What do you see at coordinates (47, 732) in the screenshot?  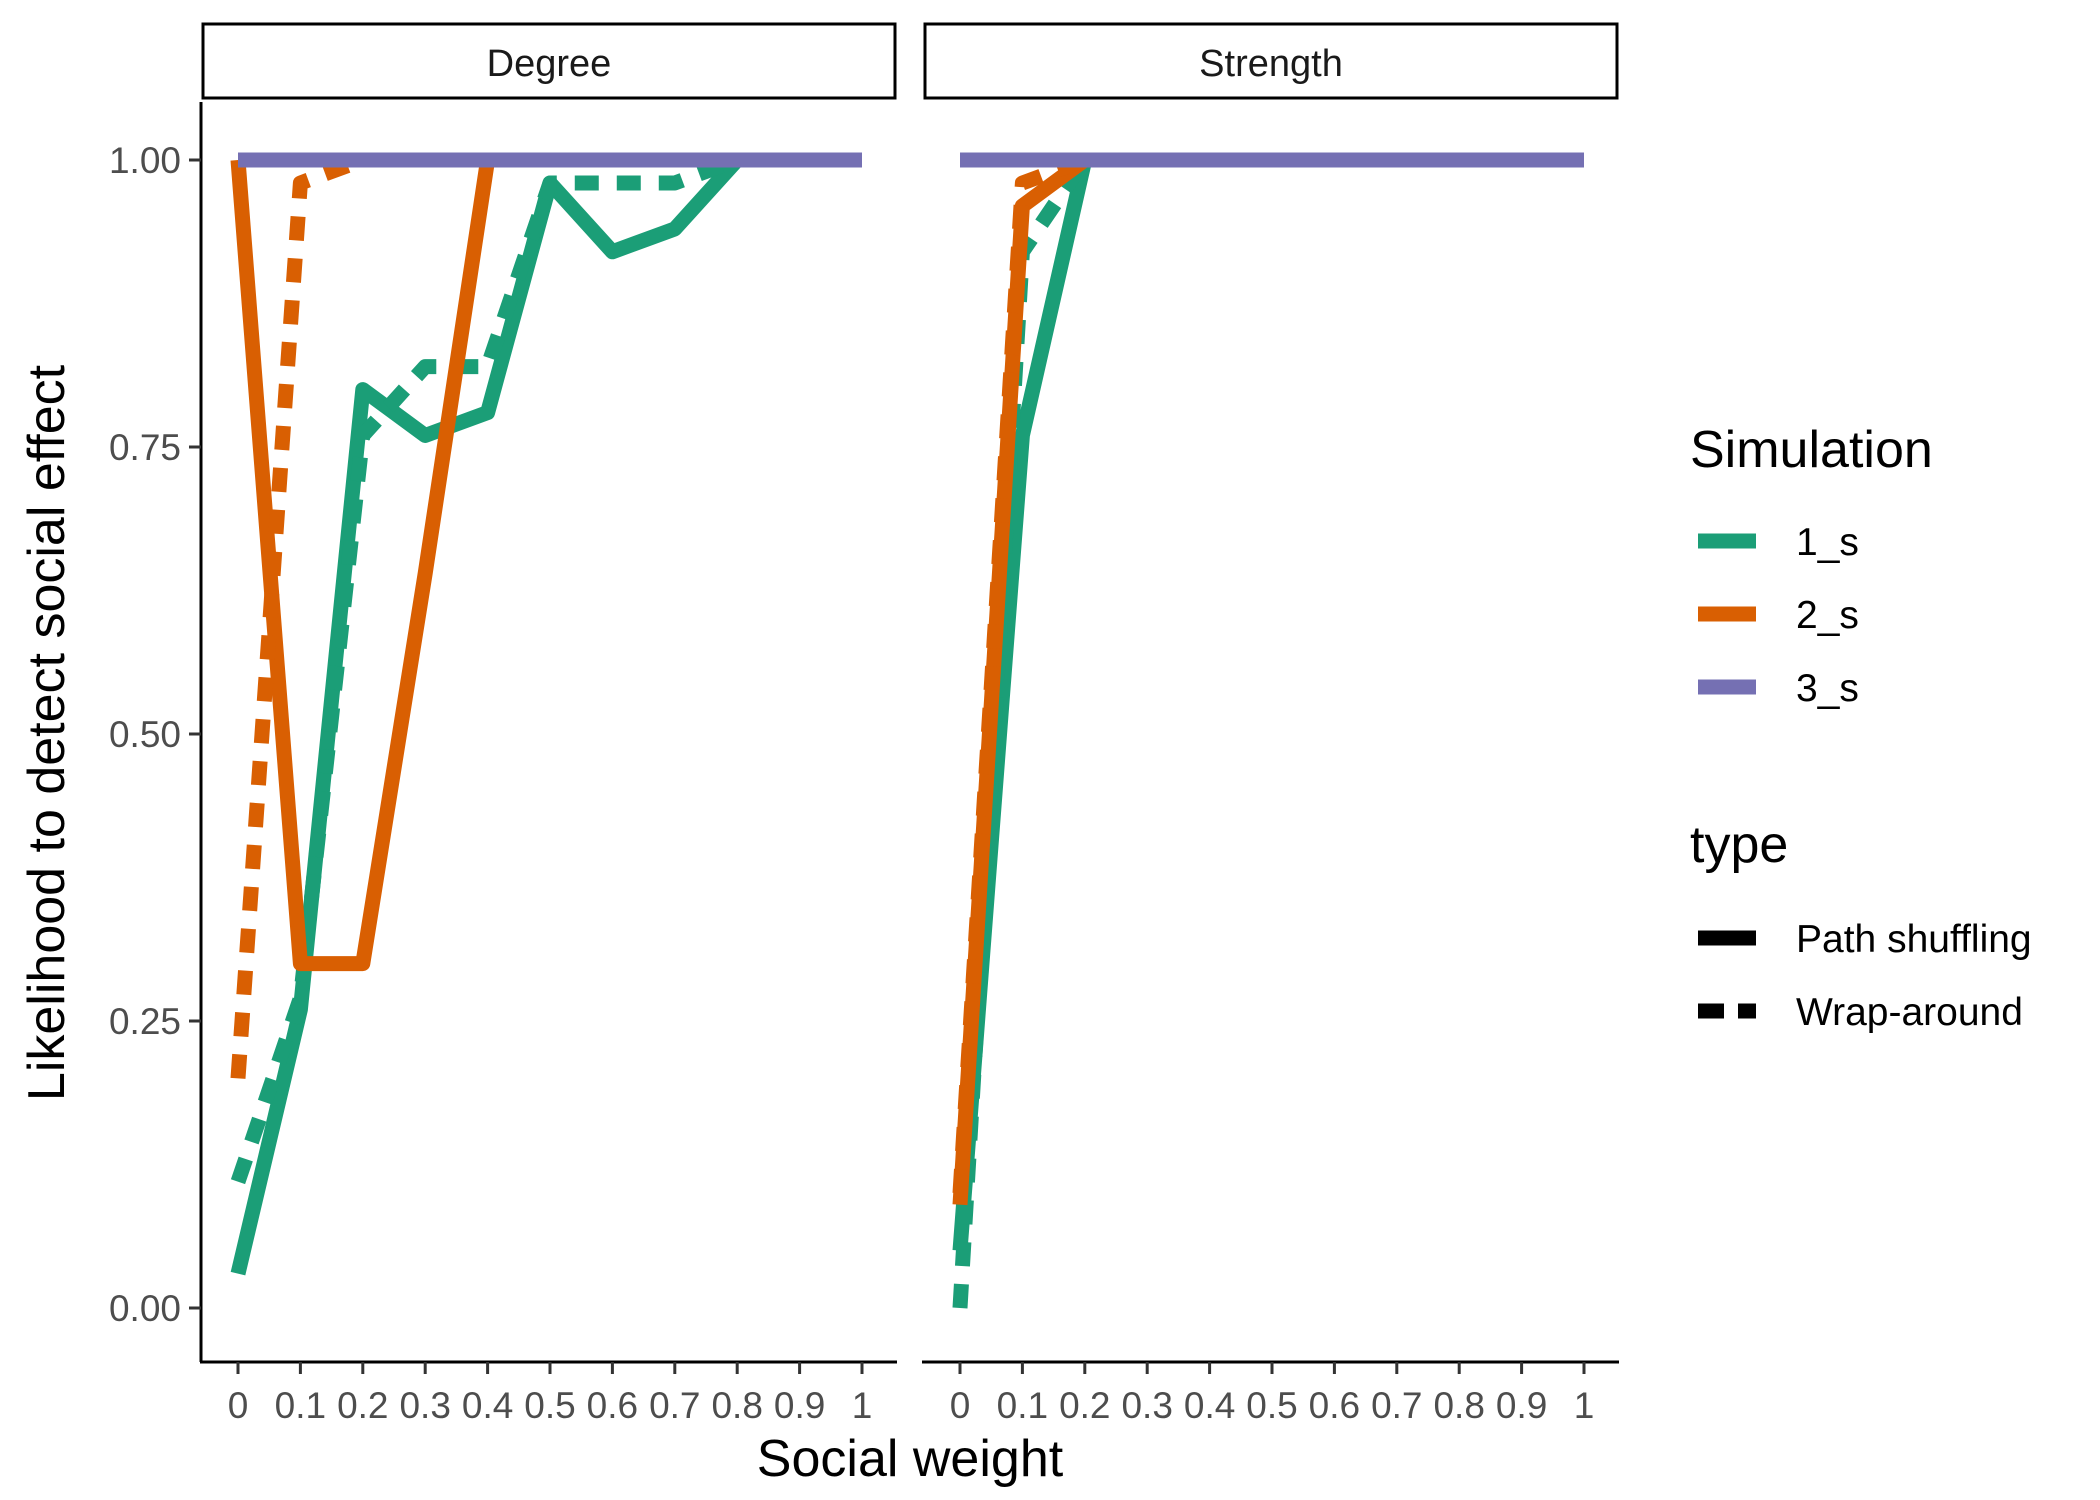 I see `y-axis-title: Likelihood to detect social effect` at bounding box center [47, 732].